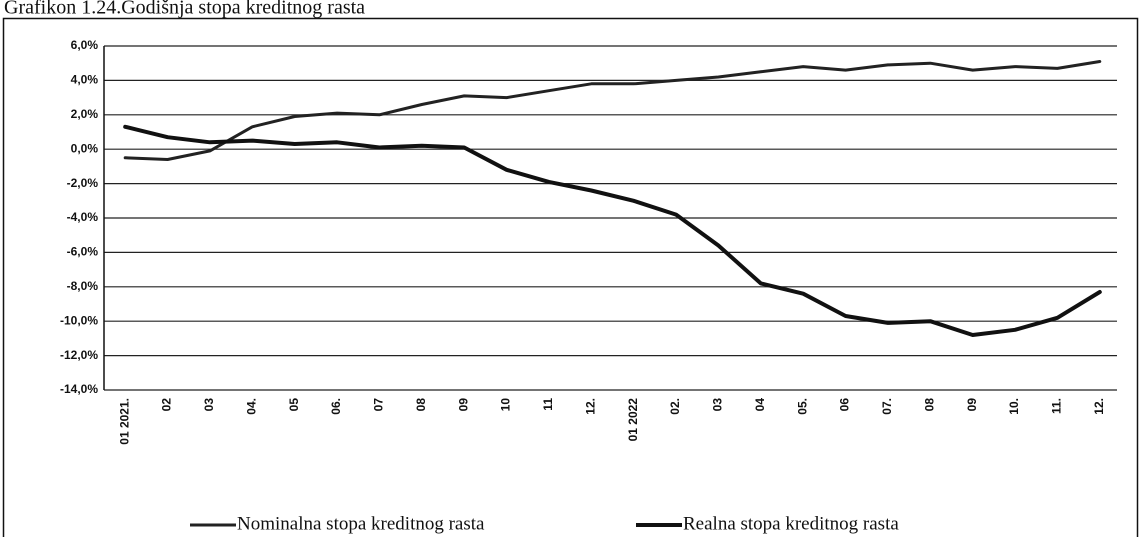  What do you see at coordinates (85, 148) in the screenshot?
I see `y-tick-label: 0,0%` at bounding box center [85, 148].